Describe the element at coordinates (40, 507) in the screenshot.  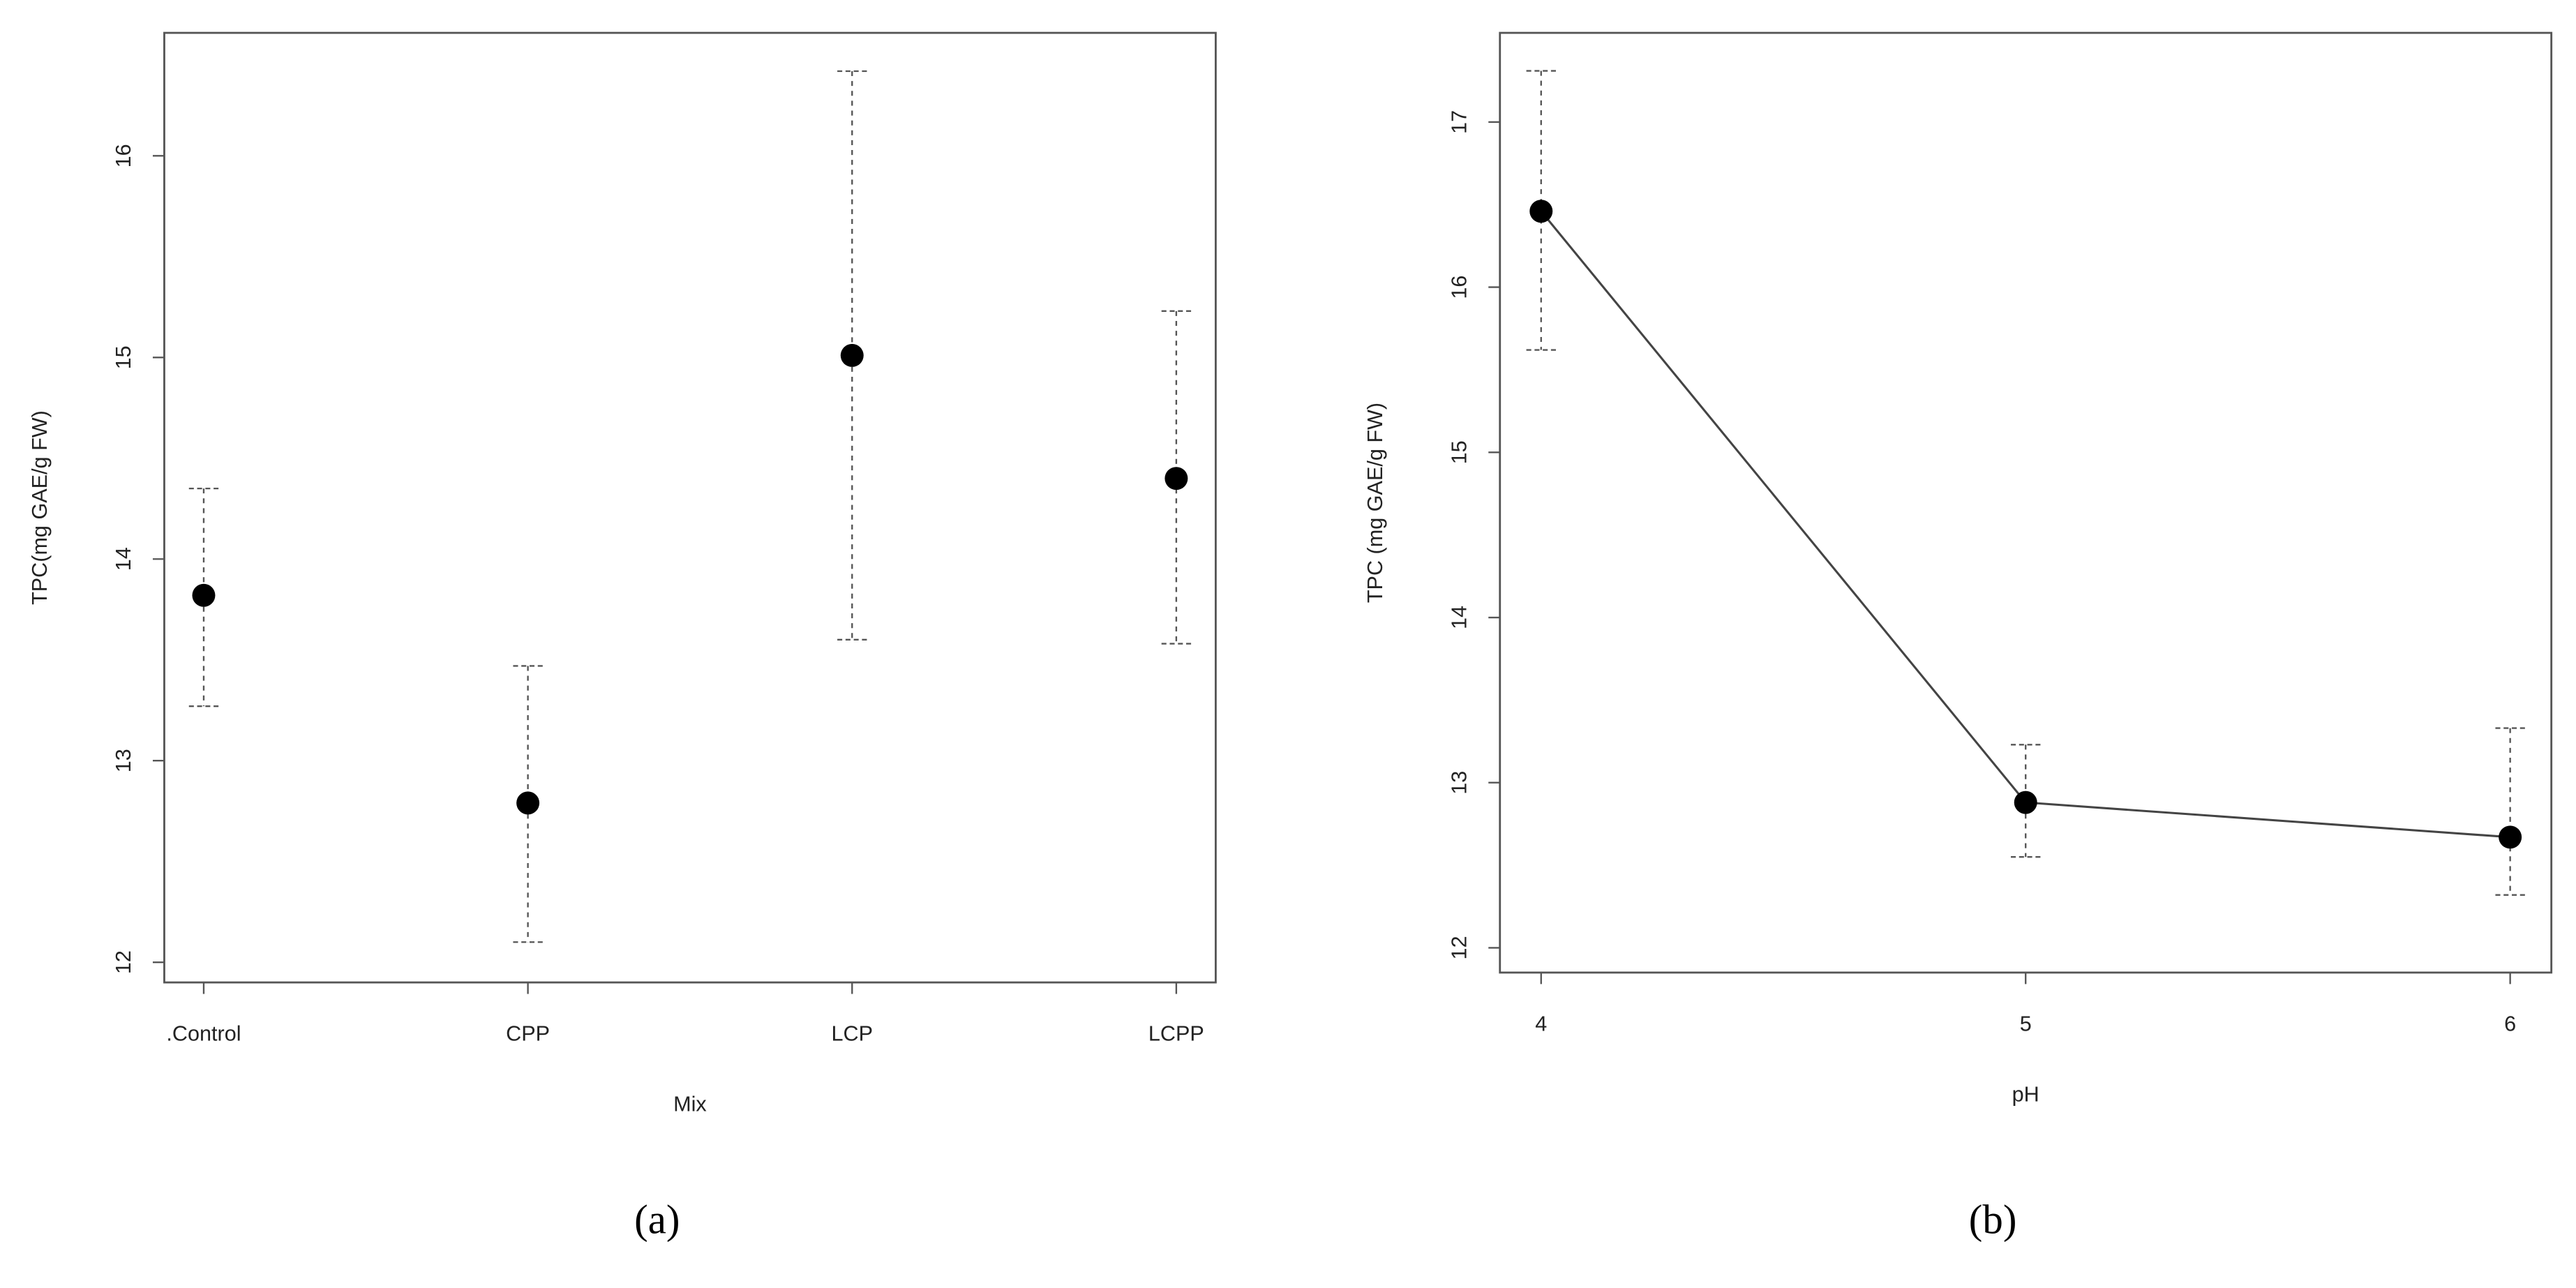
I see `y-axis-title: TPC(mg GAE/g FW)` at that location.